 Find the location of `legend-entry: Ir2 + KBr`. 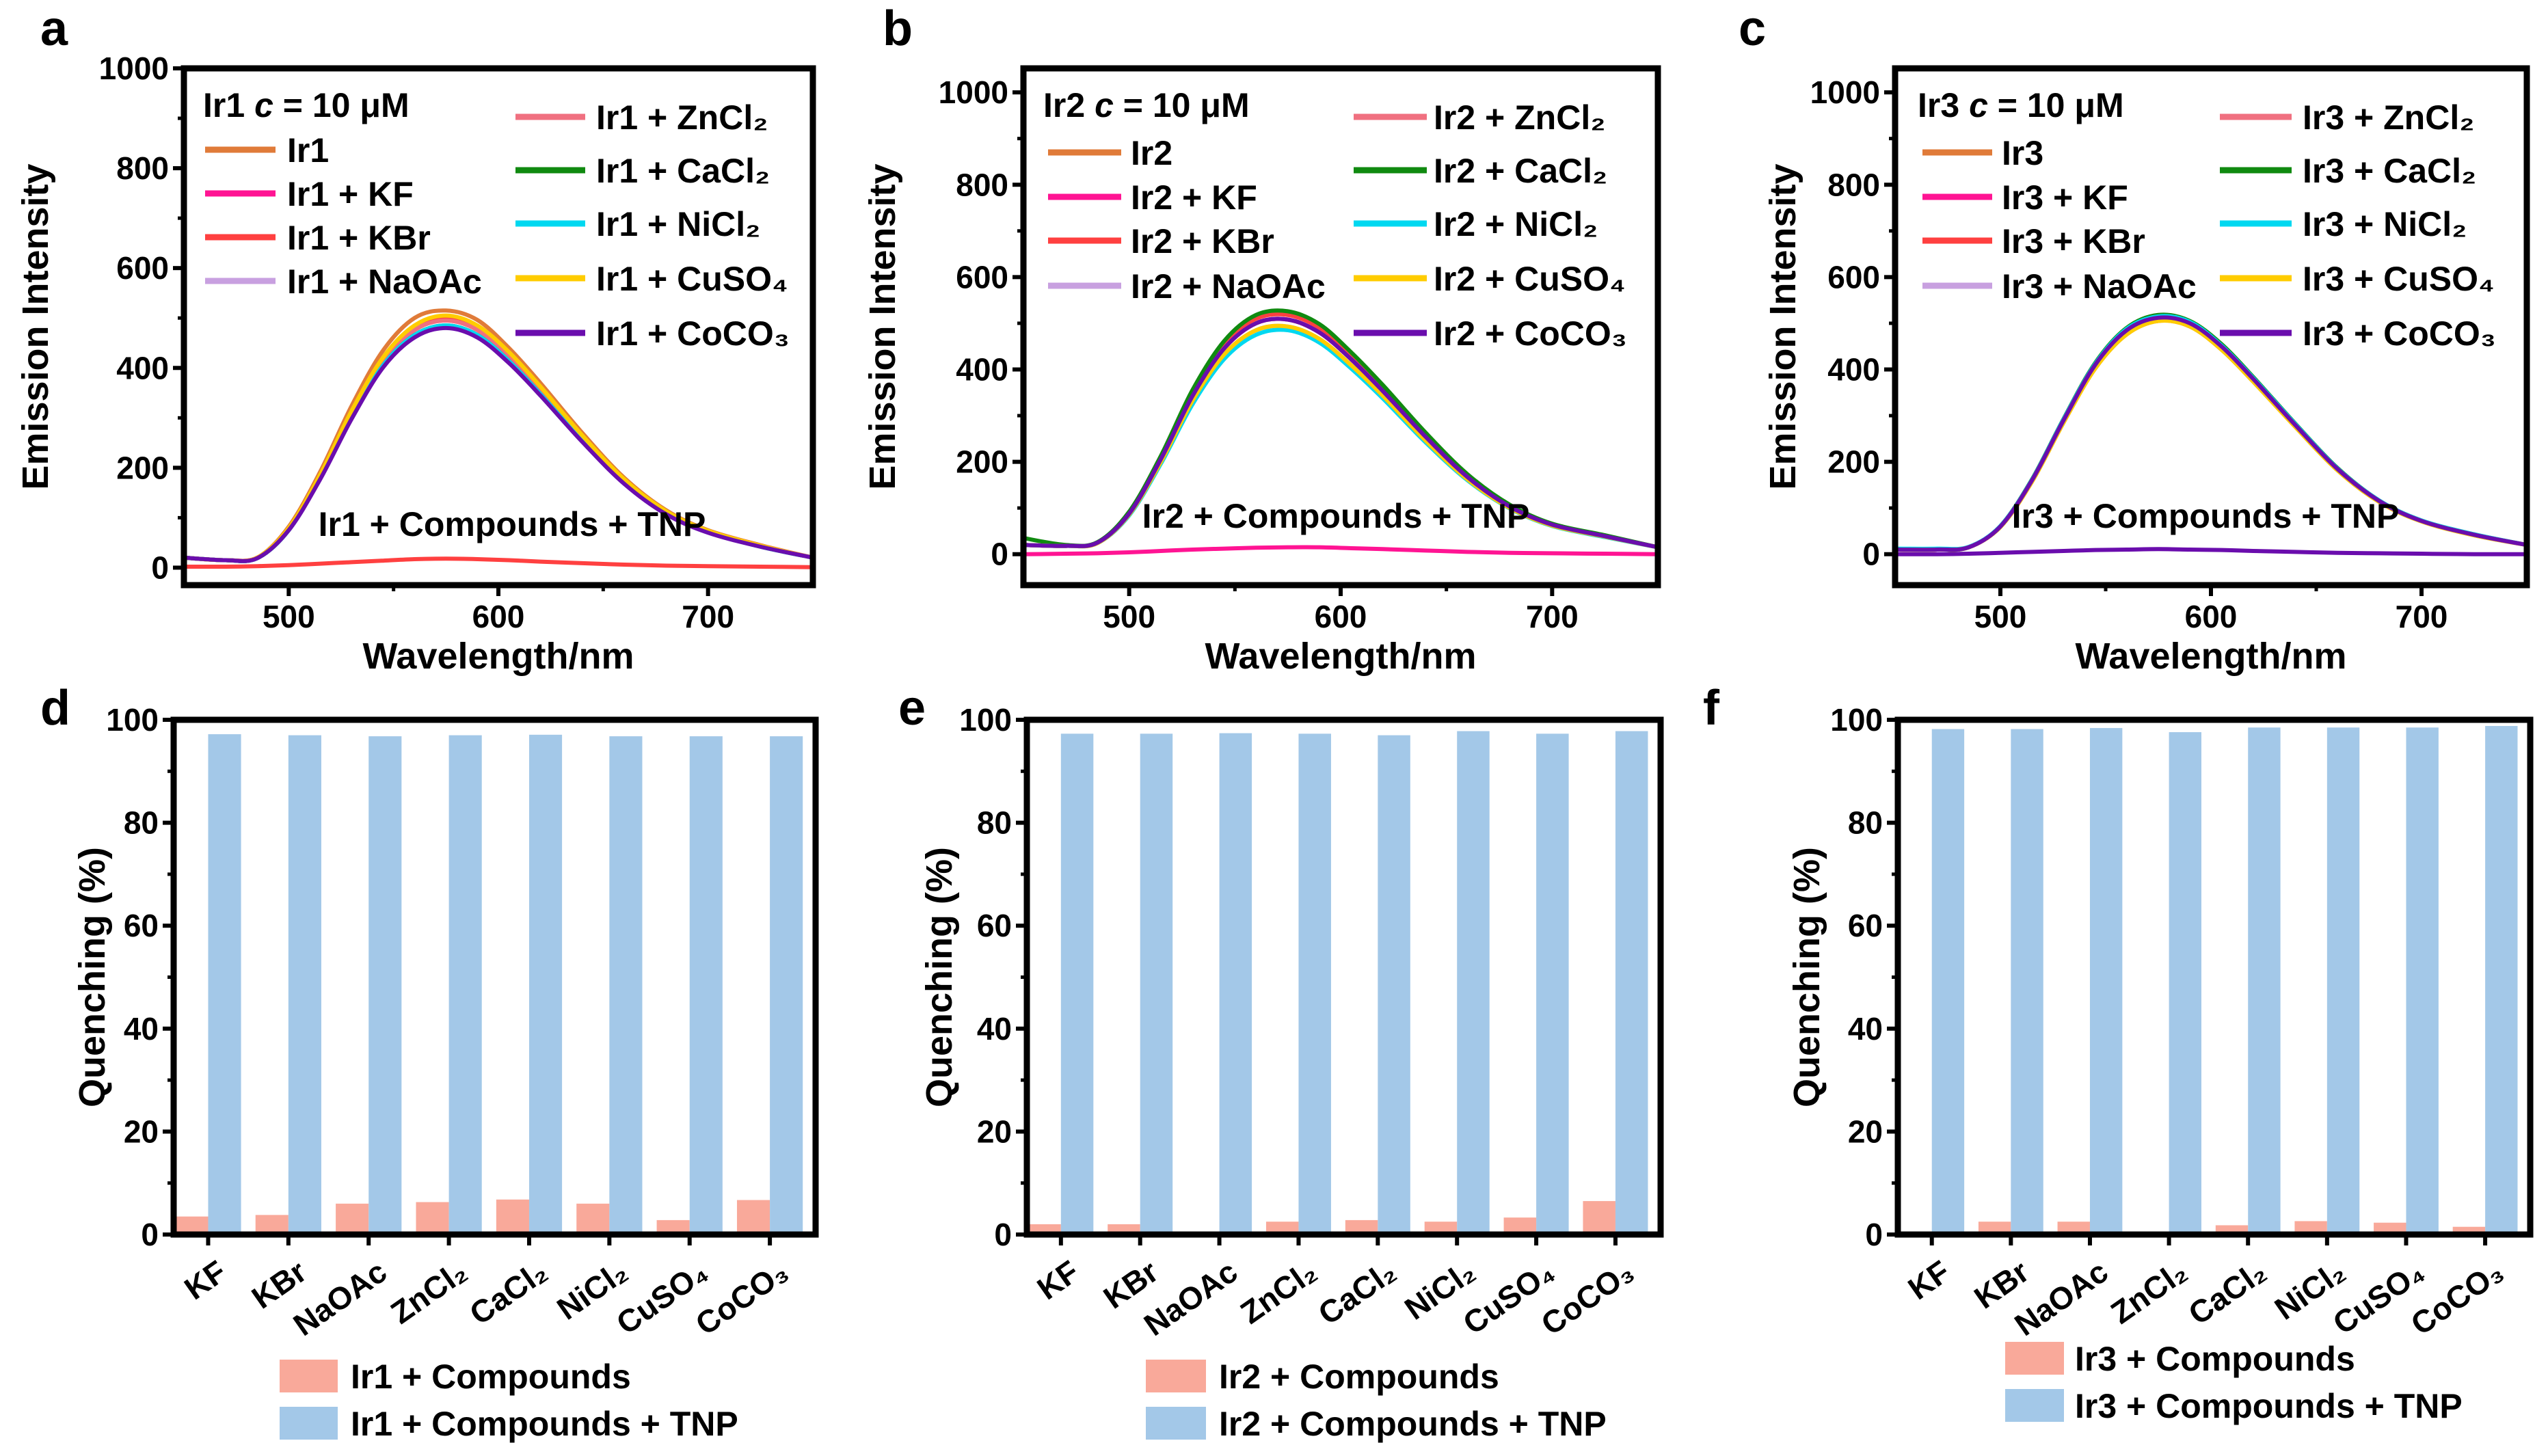

legend-entry: Ir2 + KBr is located at coordinates (1202, 241).